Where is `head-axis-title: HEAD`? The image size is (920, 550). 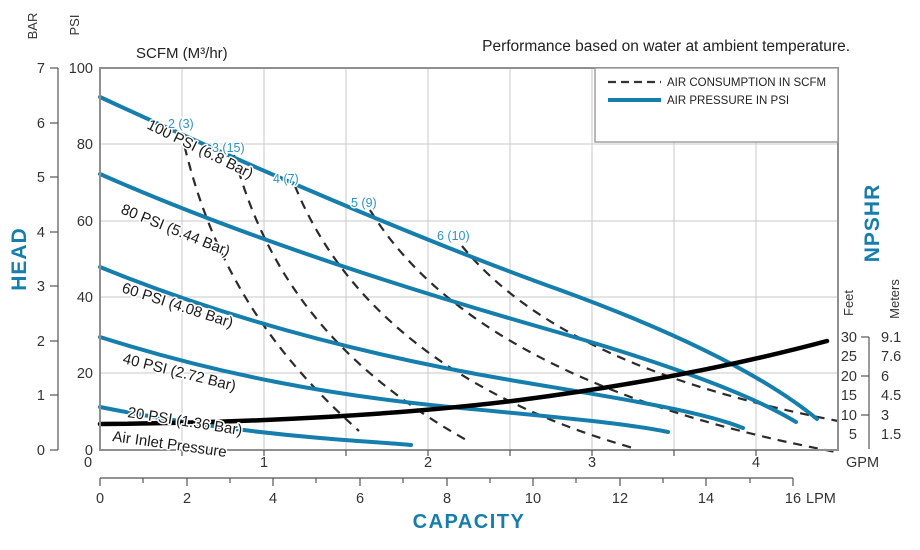
head-axis-title: HEAD is located at coordinates (19, 259).